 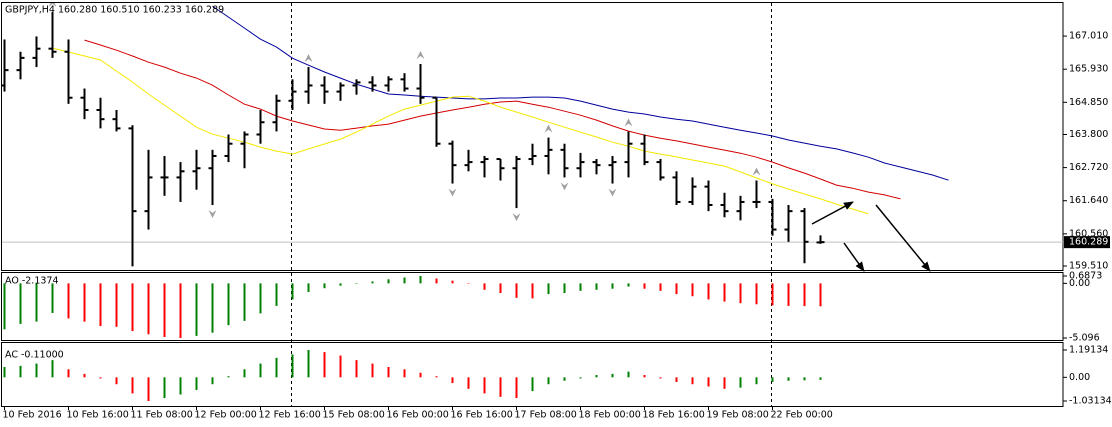 I want to click on x-tick-label: 18 Feb 16:00, so click(x=674, y=415).